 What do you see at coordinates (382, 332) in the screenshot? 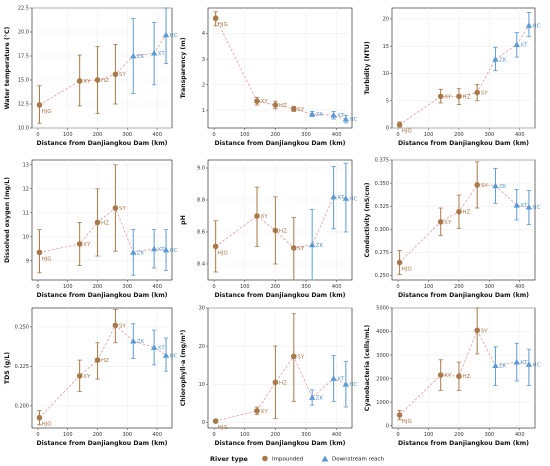
I see `y-tick-label: 4000` at bounding box center [382, 332].